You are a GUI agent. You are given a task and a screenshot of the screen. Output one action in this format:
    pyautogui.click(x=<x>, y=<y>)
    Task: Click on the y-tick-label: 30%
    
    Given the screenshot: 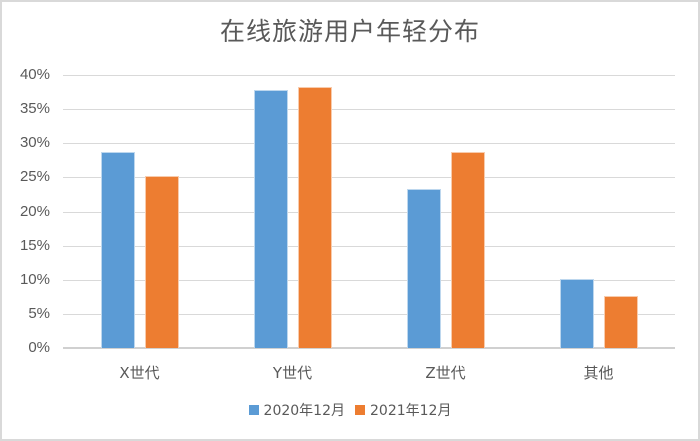 What is the action you would take?
    pyautogui.click(x=34, y=143)
    